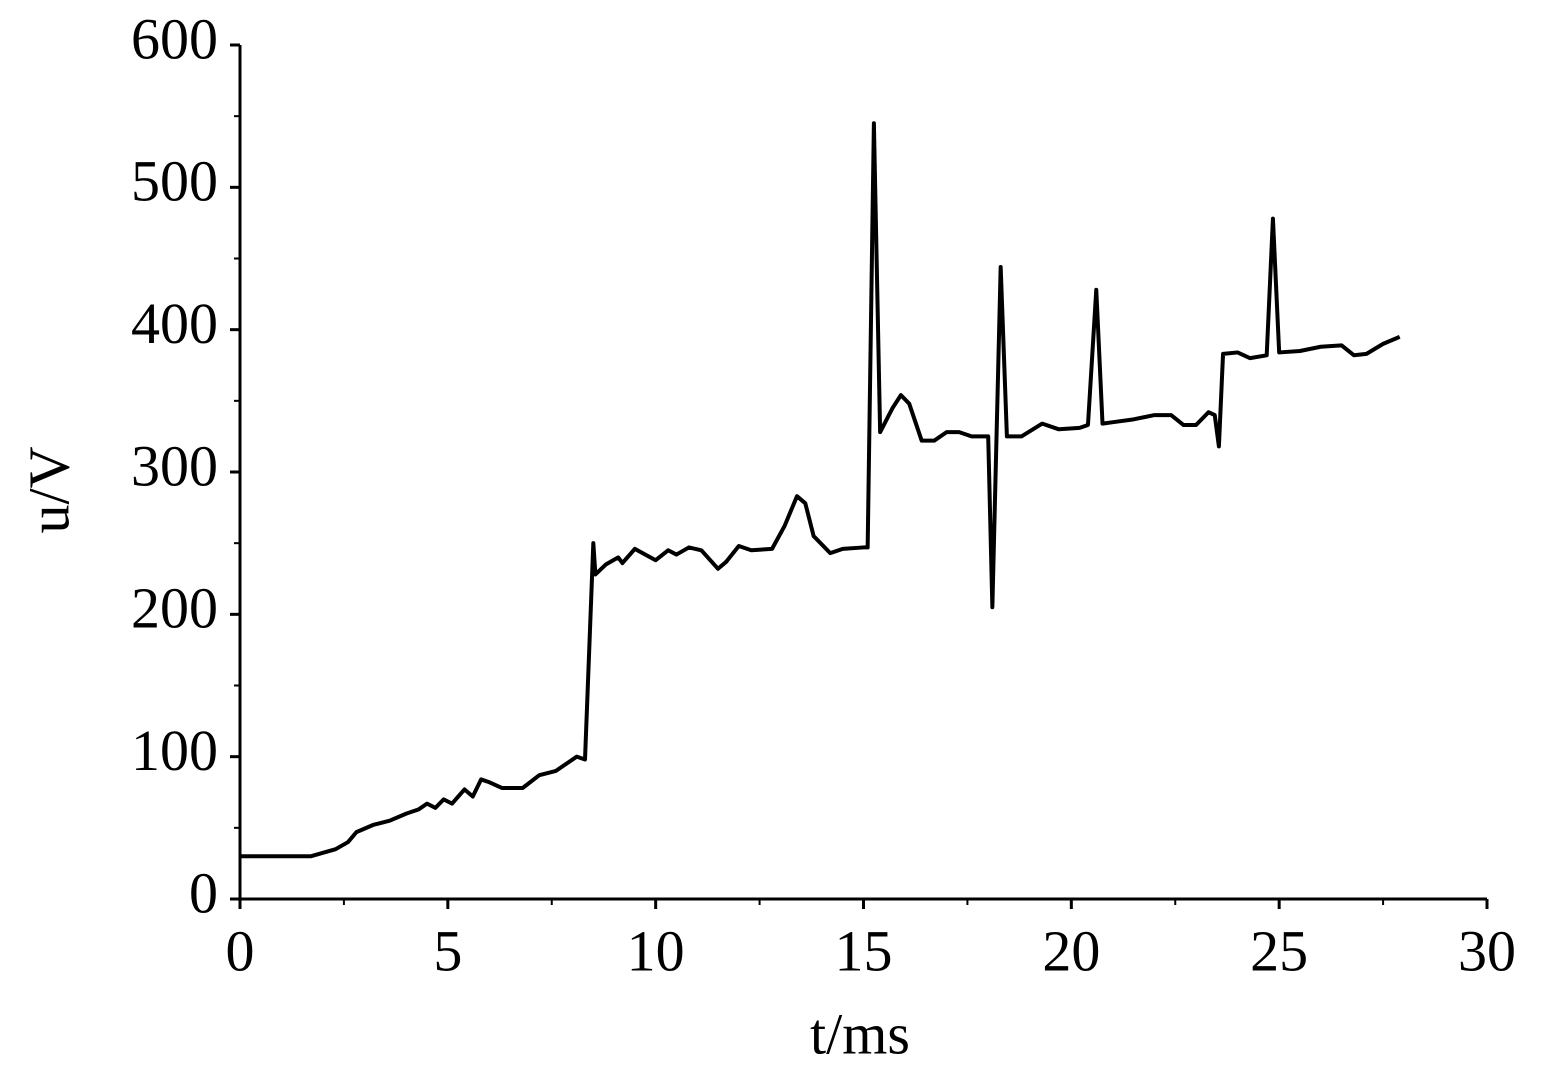 The height and width of the screenshot is (1085, 1542). I want to click on y-tick-label: 400, so click(174, 323).